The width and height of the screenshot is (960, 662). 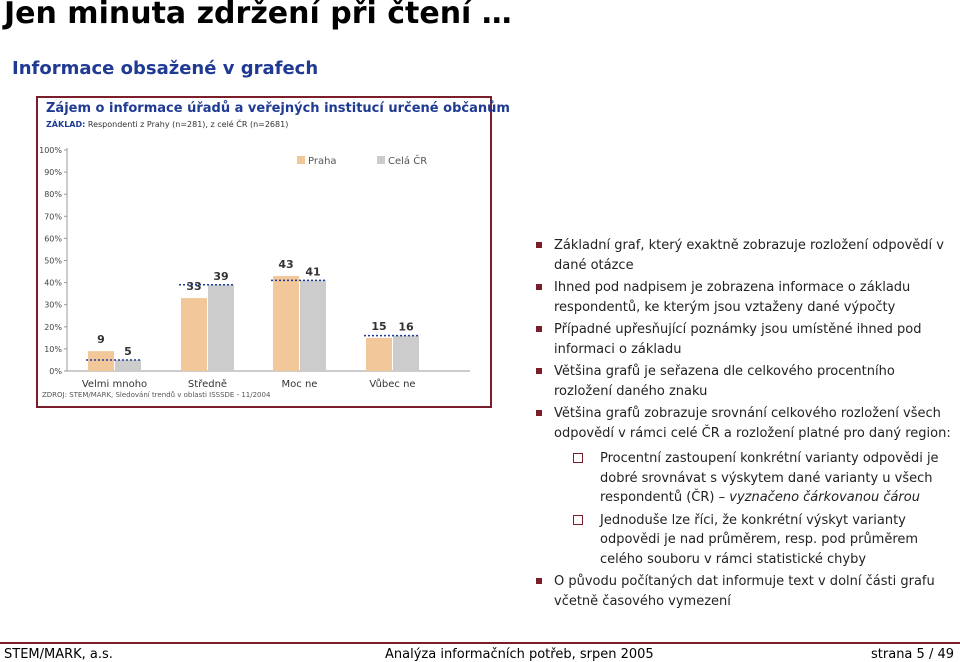 What do you see at coordinates (53, 305) in the screenshot?
I see `y-tick-label: 30%` at bounding box center [53, 305].